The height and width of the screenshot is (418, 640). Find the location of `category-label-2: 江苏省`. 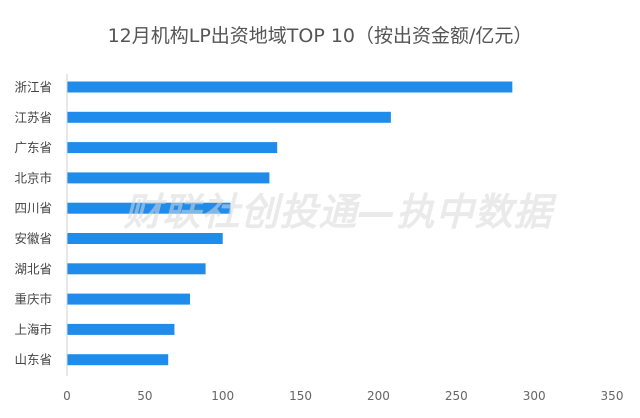

category-label-2: 江苏省 is located at coordinates (33, 117).